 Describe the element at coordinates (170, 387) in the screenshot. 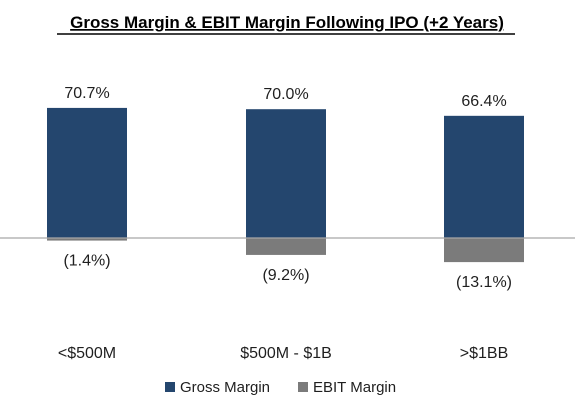

I see `legend-swatch-gross-margin` at that location.